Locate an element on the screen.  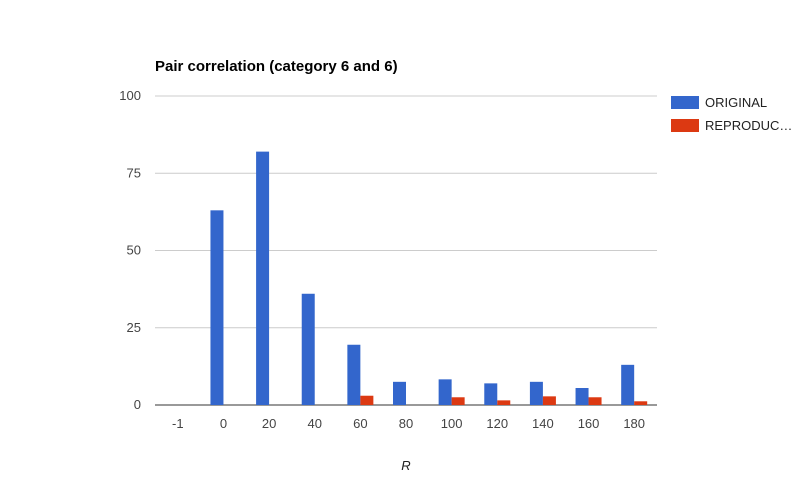
y-tick-labels: 0 25 50 75 100 is located at coordinates (130, 250).